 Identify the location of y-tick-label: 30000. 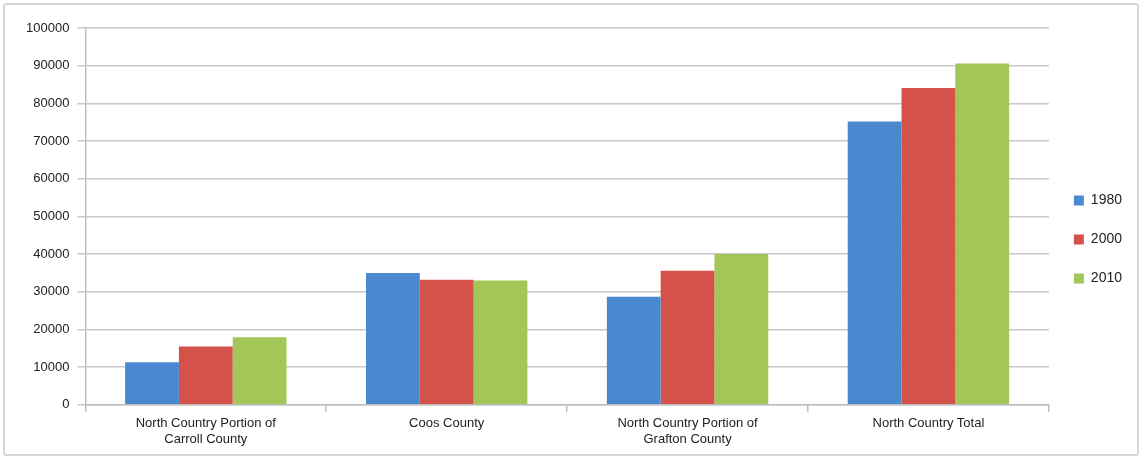
(51, 291).